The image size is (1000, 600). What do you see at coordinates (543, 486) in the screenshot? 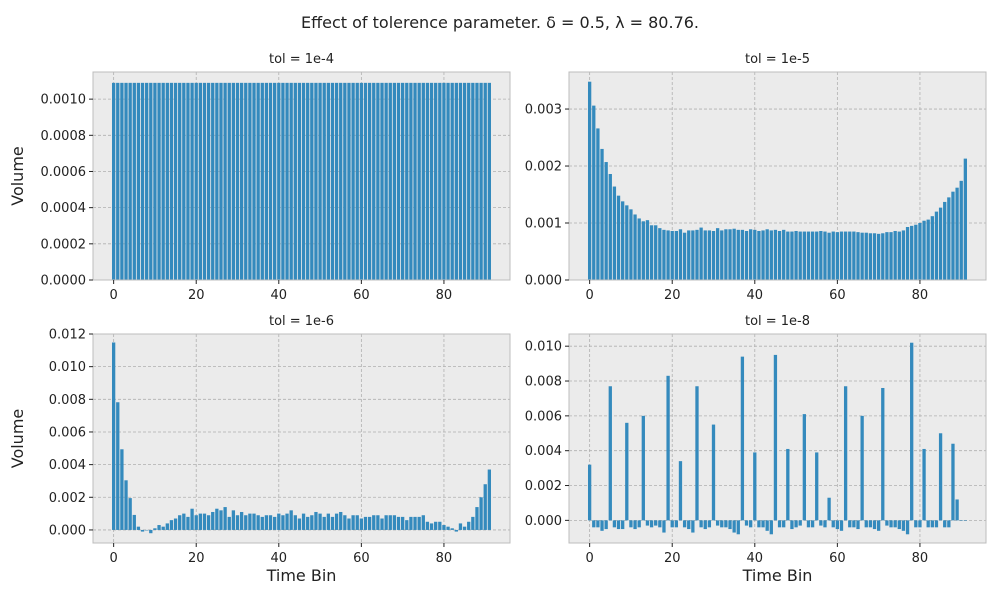
I see `y-tick-label: 0.002` at bounding box center [543, 486].